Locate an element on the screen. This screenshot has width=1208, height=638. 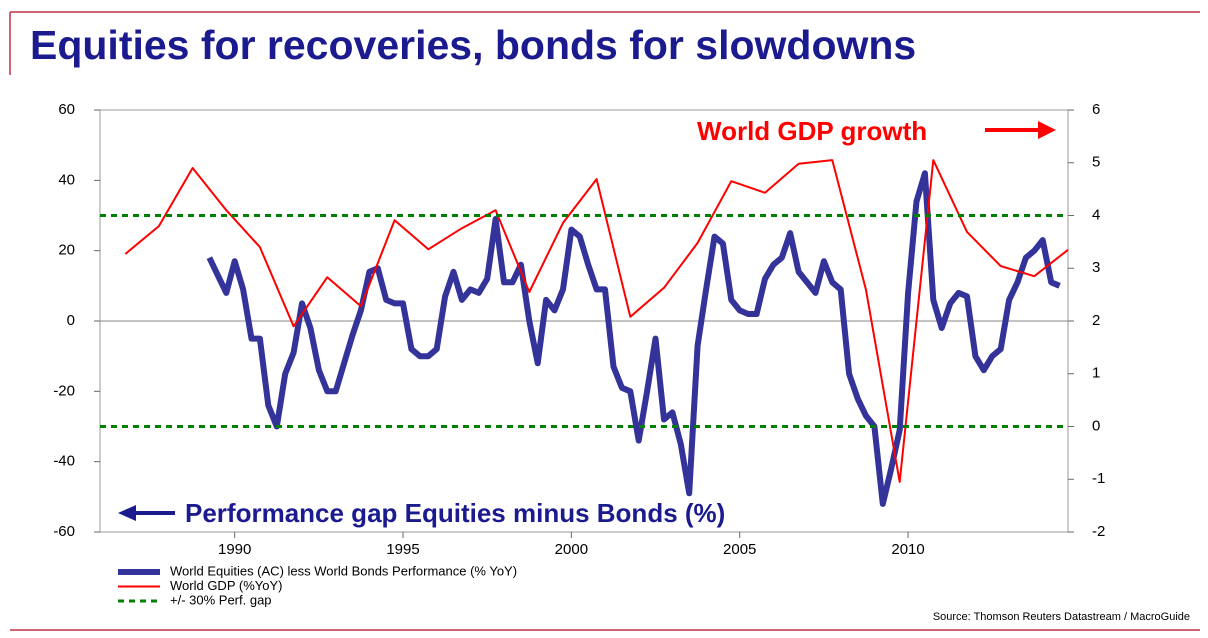
y2-tick-label: 6 is located at coordinates (1096, 109).